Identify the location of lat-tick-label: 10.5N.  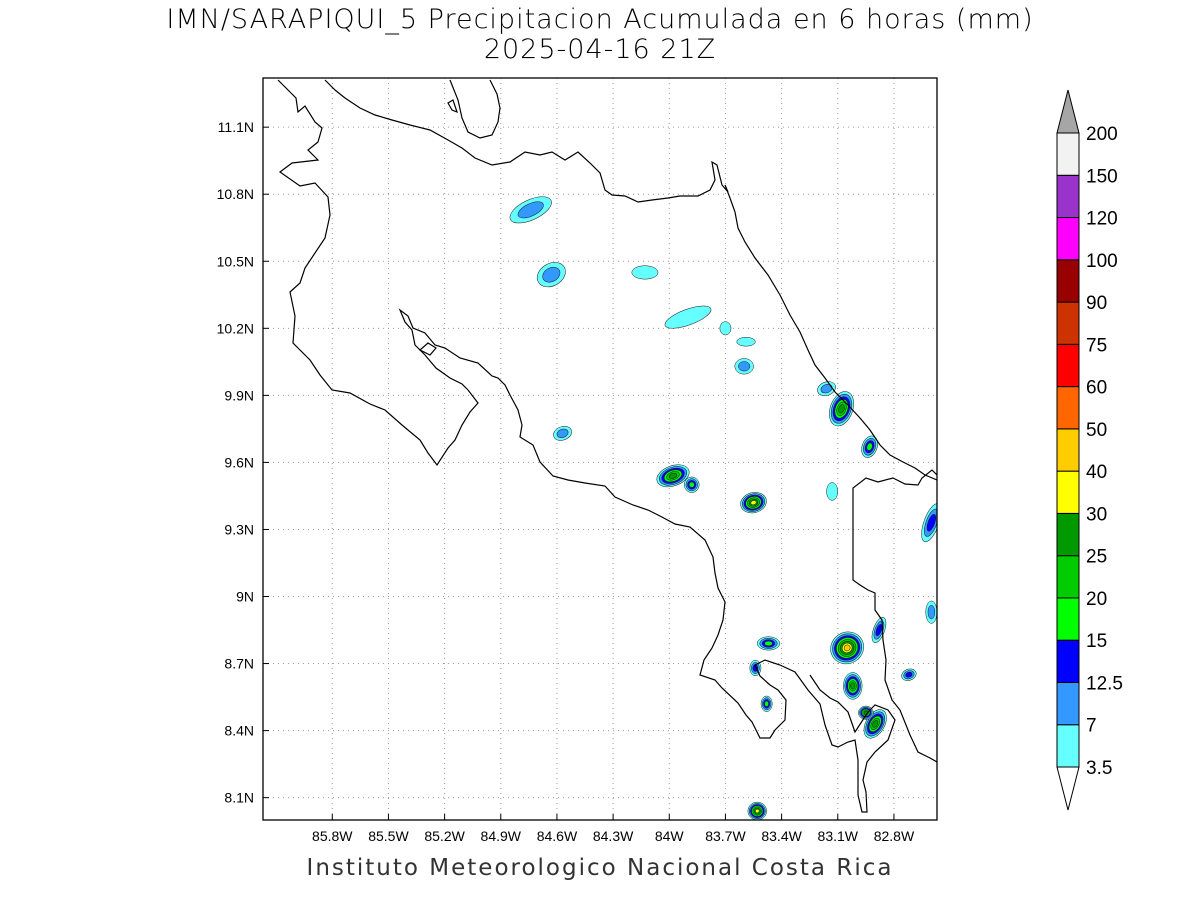
(235, 261).